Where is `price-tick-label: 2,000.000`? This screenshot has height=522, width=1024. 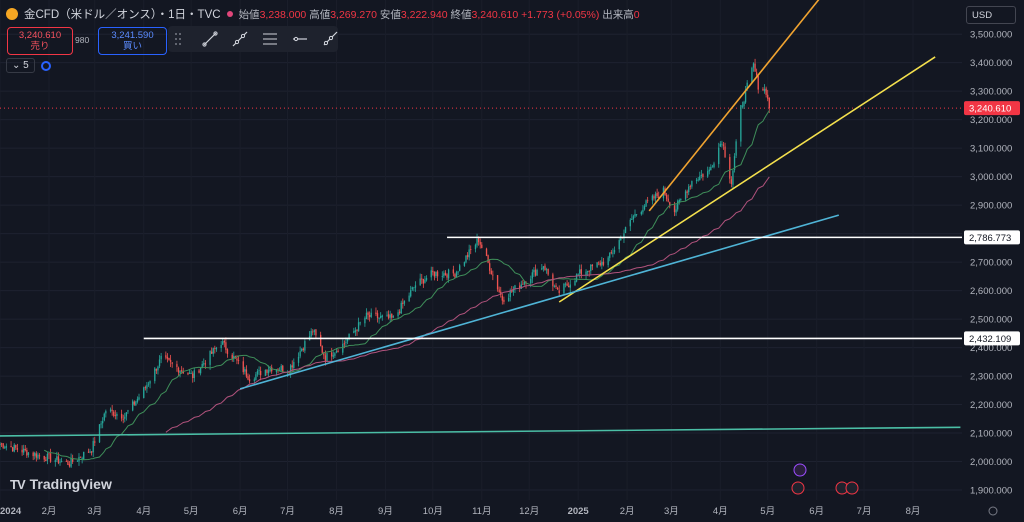 price-tick-label: 2,000.000 is located at coordinates (991, 462).